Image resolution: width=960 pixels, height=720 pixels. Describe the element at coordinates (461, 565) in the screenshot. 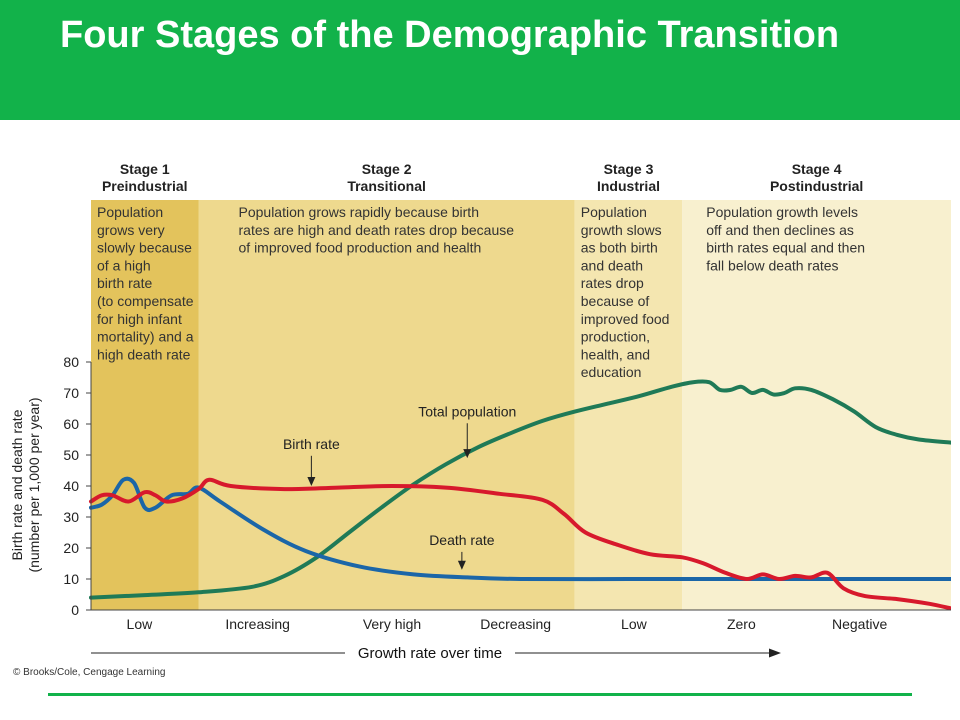

I see `death-rate-pointer-head` at that location.